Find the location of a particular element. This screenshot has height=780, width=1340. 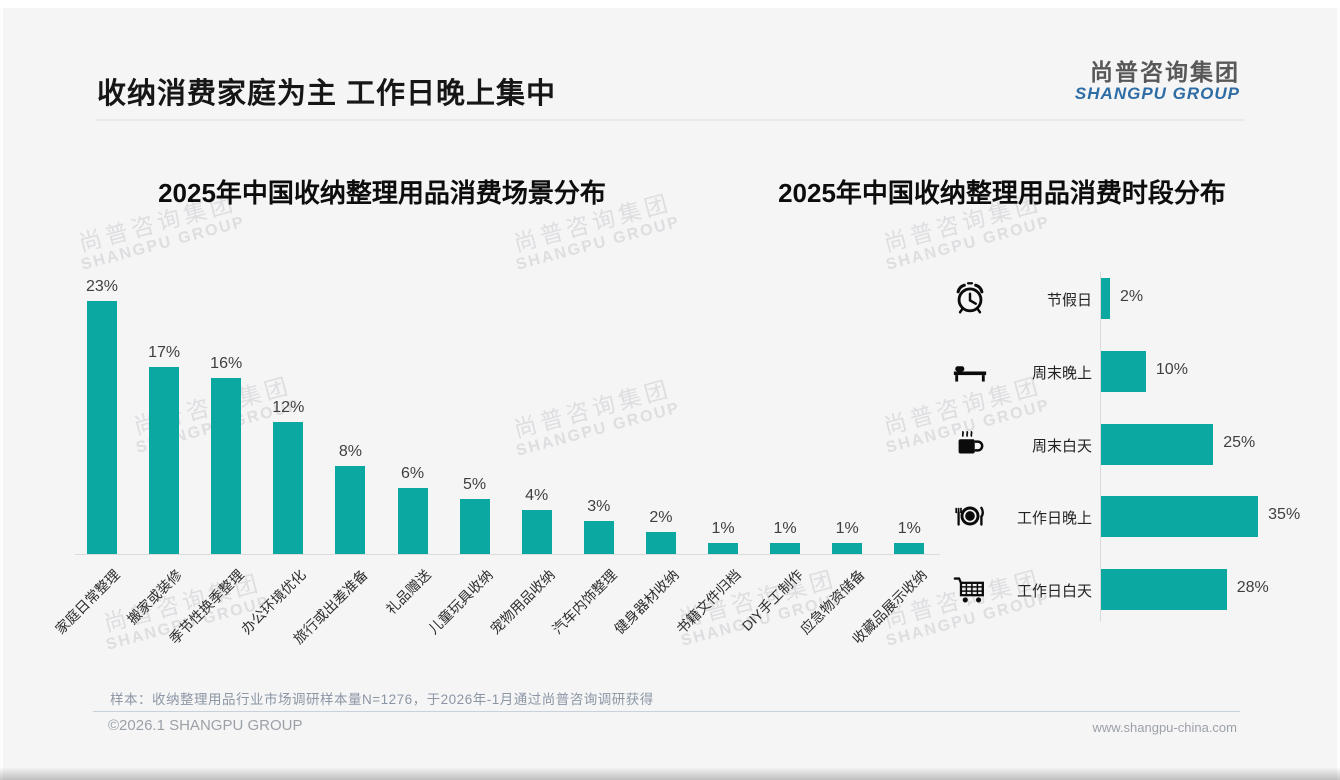

copyright-text: ©2026.1 SHANGPU GROUP is located at coordinates (205, 725).